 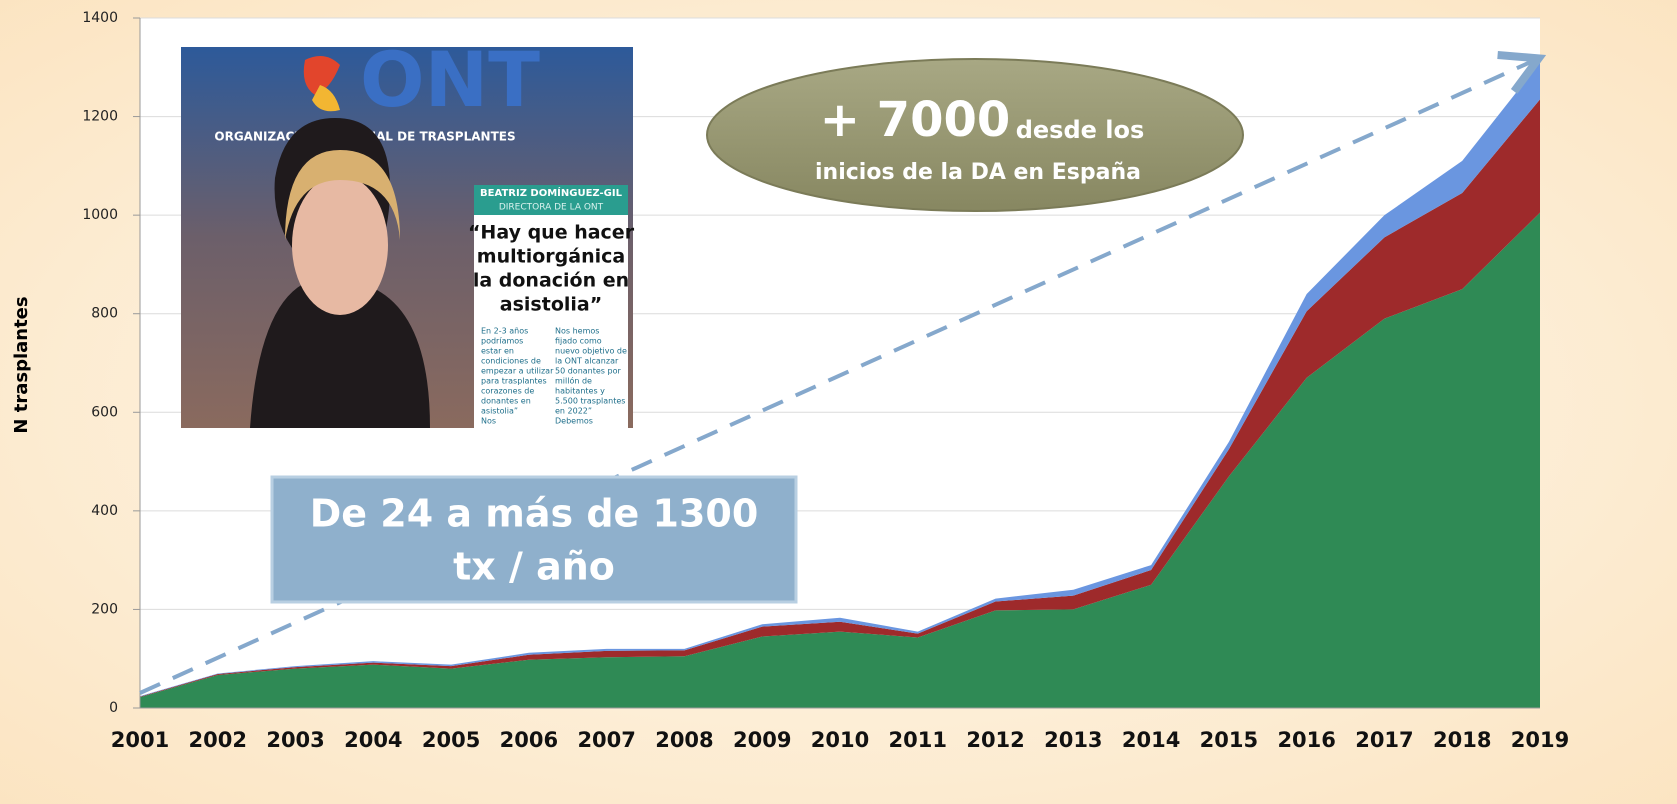 What do you see at coordinates (591, 351) in the screenshot?
I see `quote-line: nuevo objetivo de` at bounding box center [591, 351].